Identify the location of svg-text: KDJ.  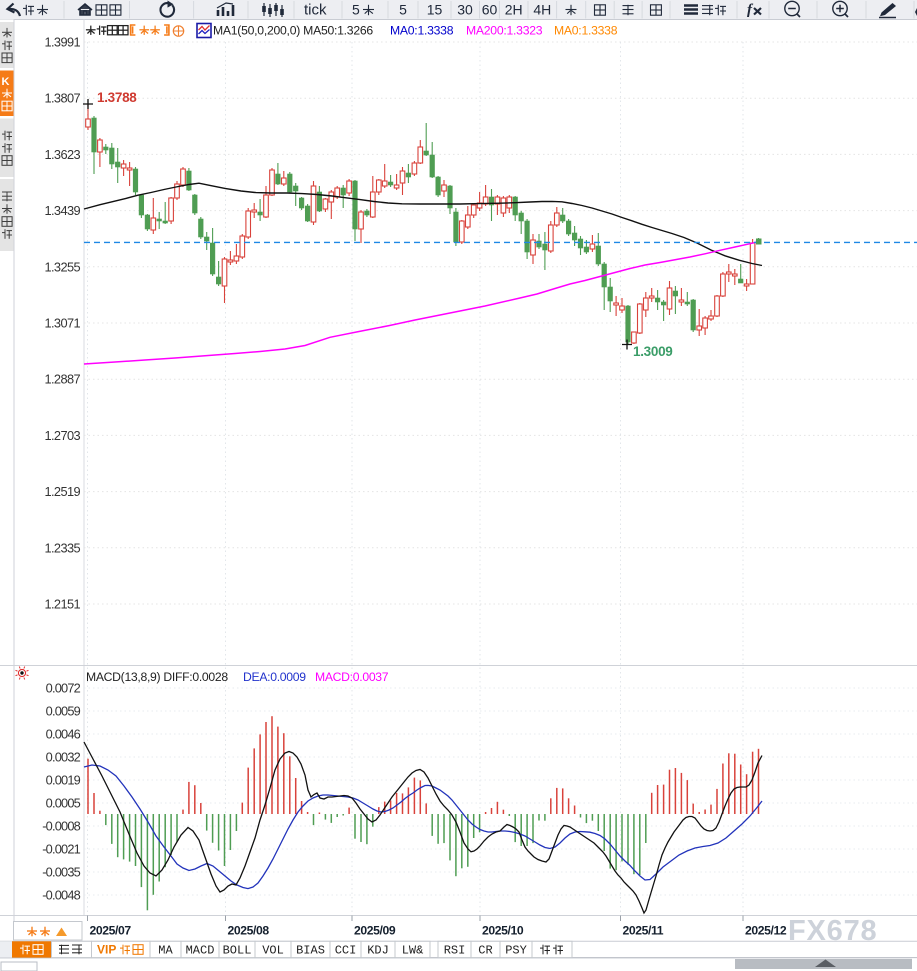
(378, 950).